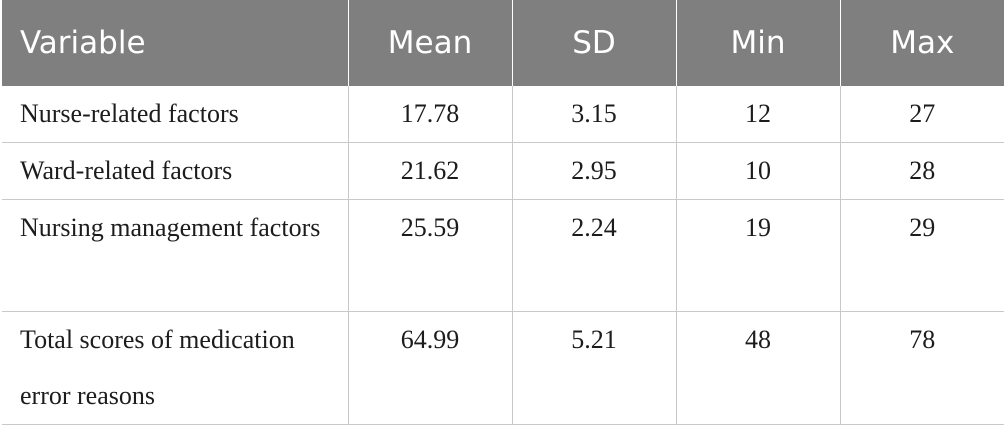 This screenshot has height=437, width=1005. Describe the element at coordinates (175, 114) in the screenshot. I see `cell-variable: Nurse-related factors` at that location.